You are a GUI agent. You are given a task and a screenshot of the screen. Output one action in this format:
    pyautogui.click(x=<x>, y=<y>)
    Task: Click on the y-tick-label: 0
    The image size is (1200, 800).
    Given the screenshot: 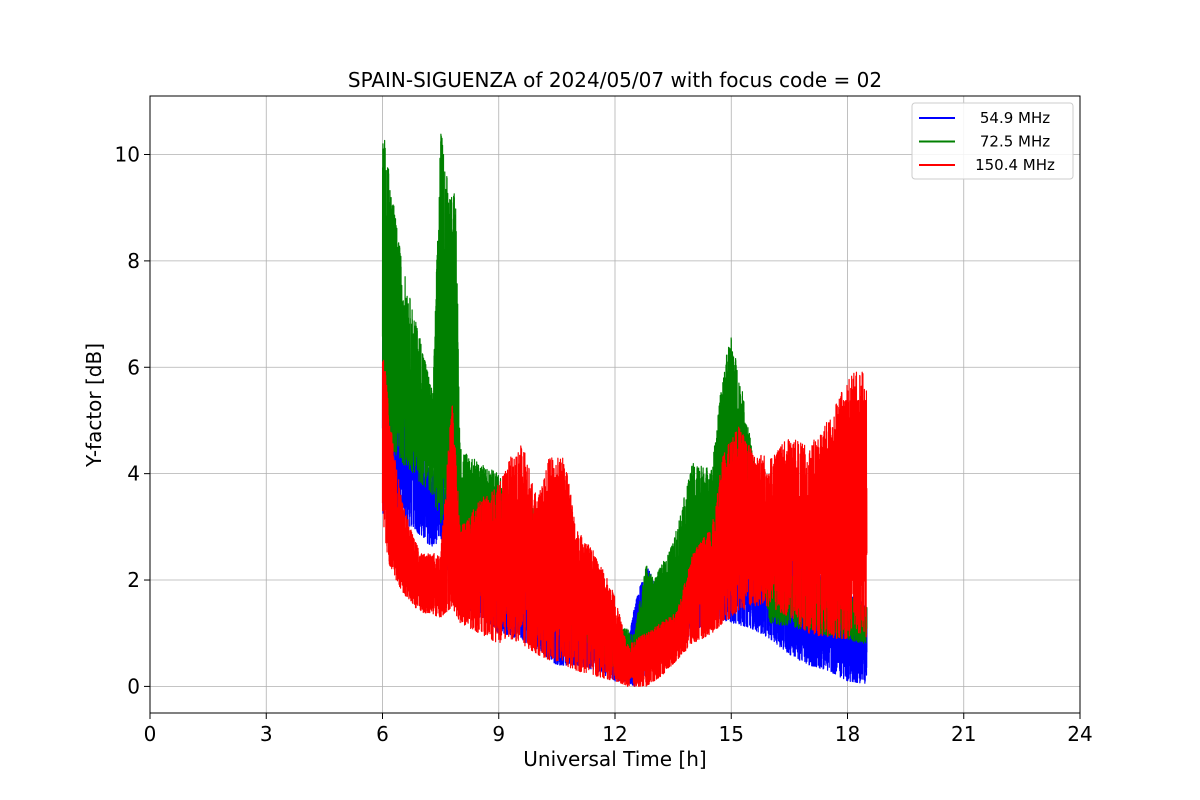 What is the action you would take?
    pyautogui.click(x=133, y=686)
    